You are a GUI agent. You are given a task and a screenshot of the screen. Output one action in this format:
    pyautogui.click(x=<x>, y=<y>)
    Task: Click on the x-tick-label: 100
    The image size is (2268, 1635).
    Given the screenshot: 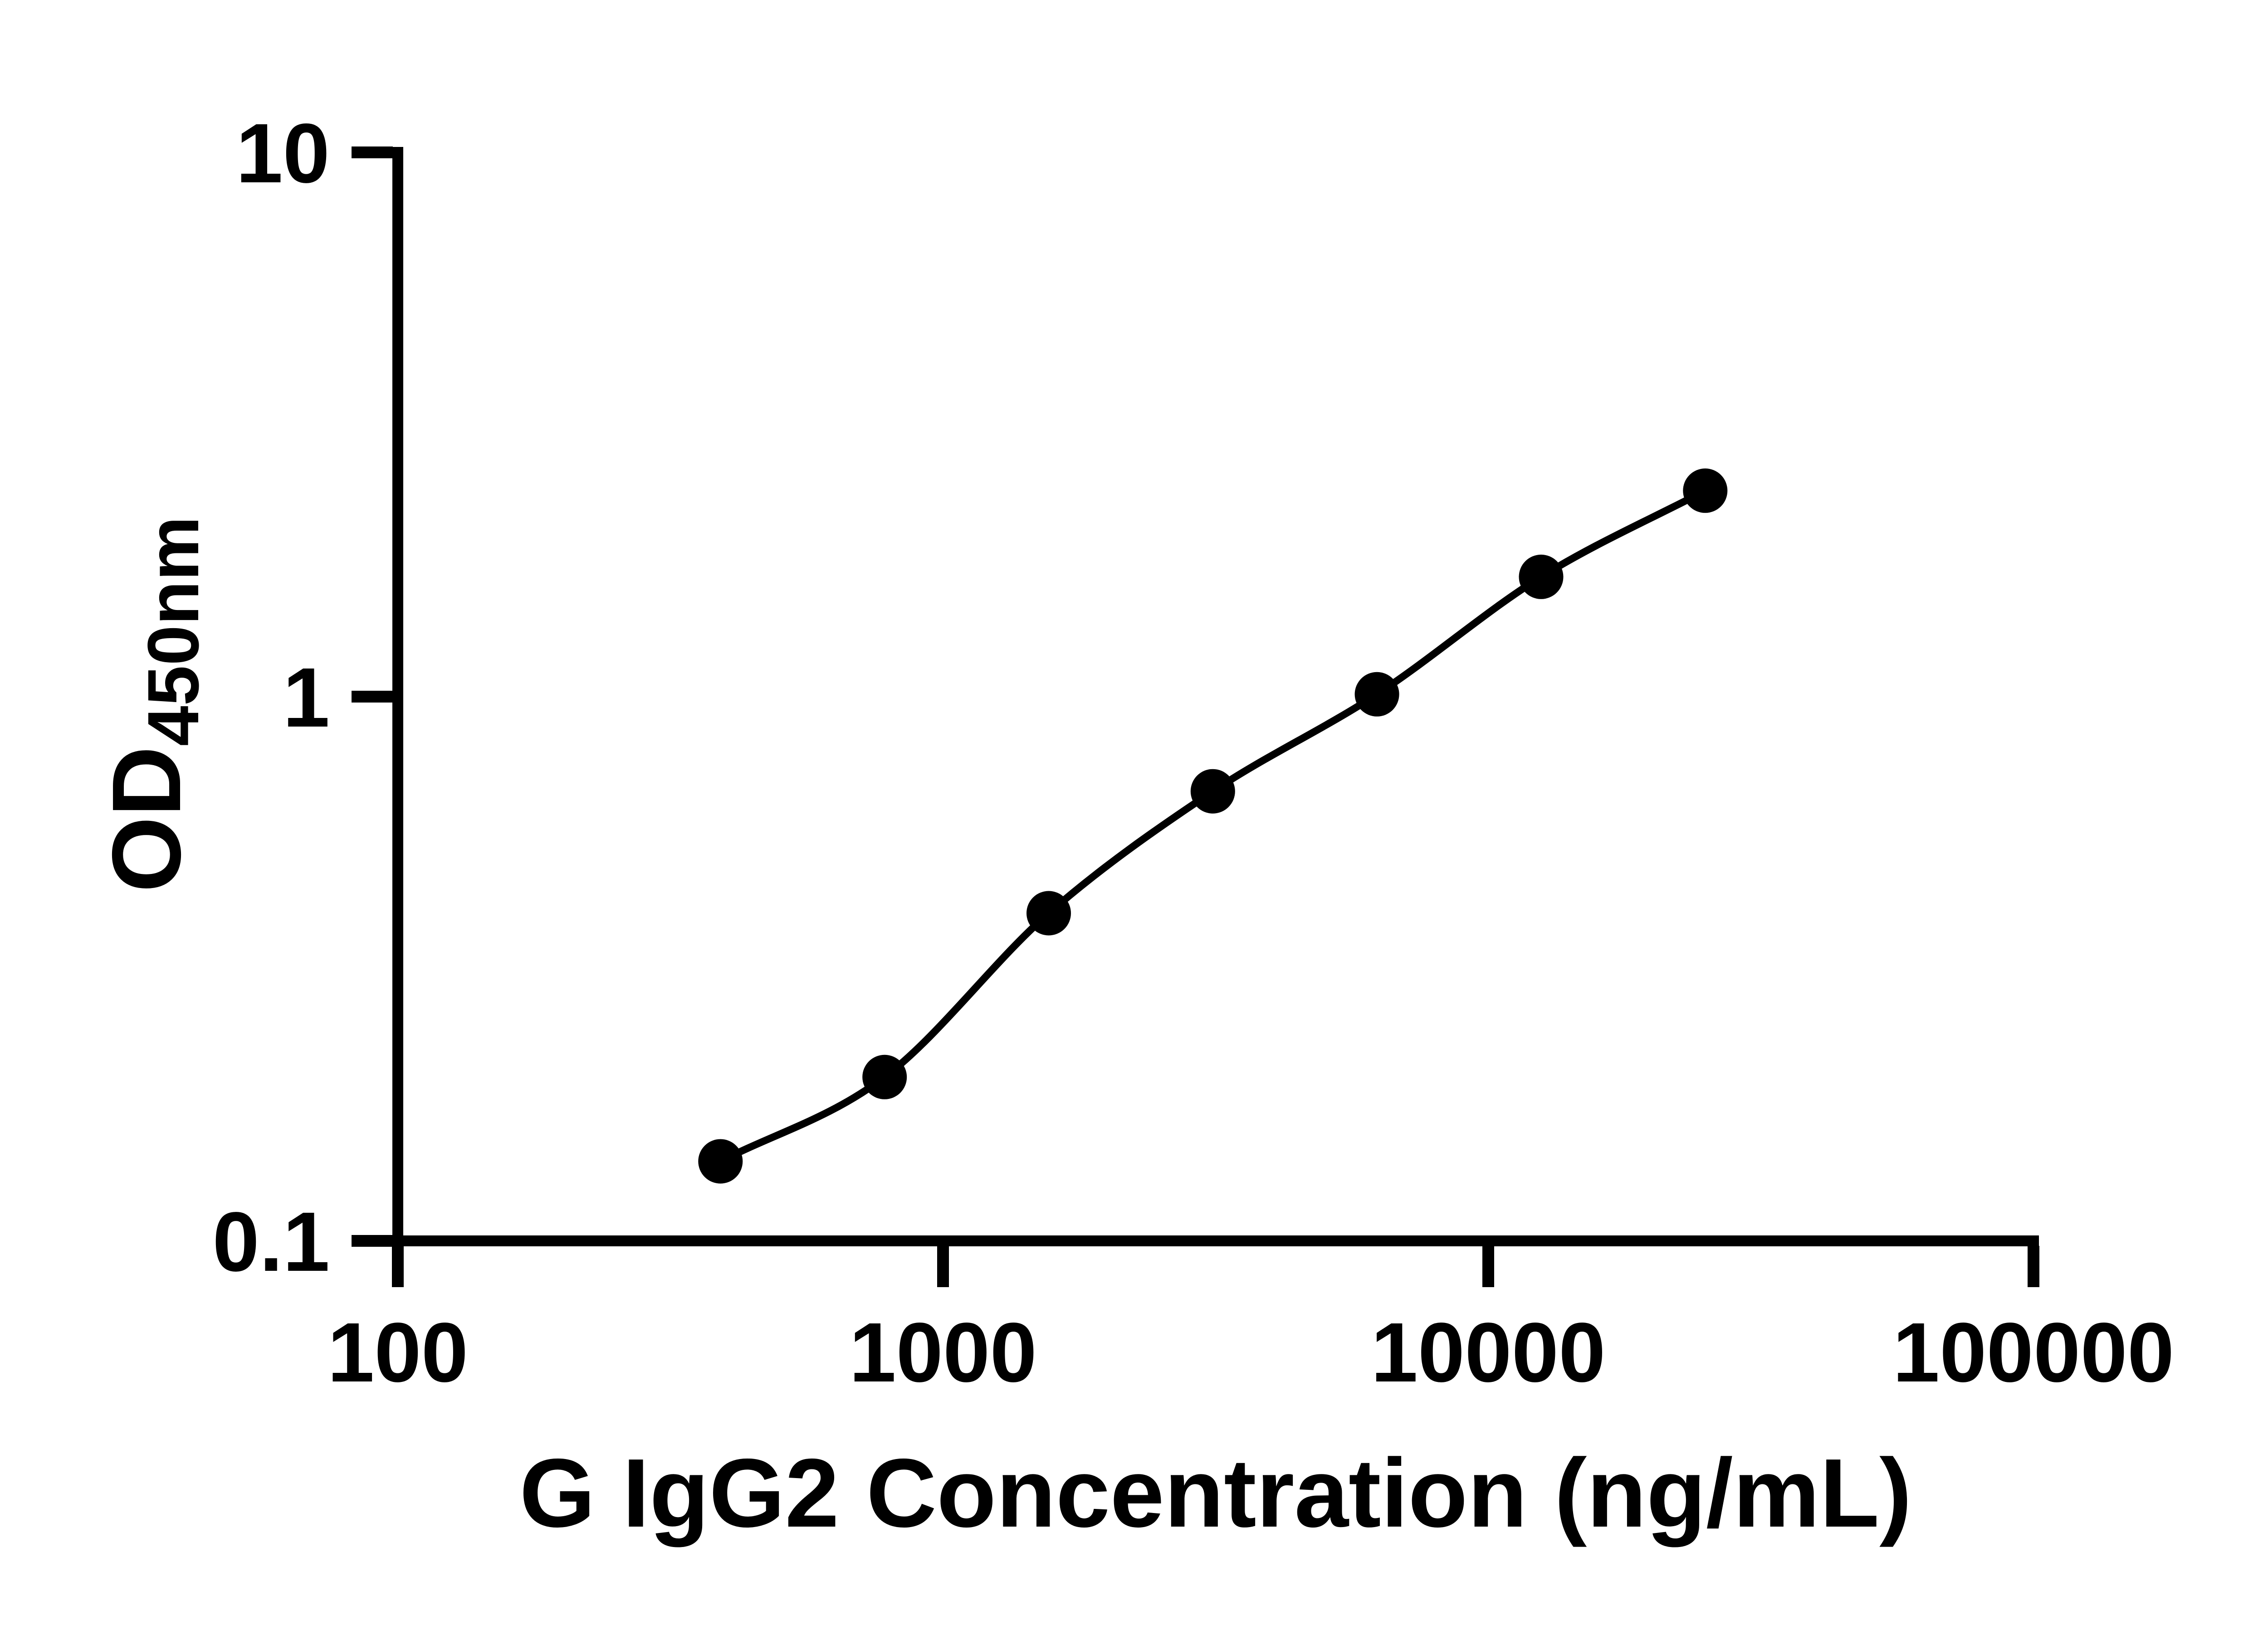 What is the action you would take?
    pyautogui.click(x=398, y=1353)
    